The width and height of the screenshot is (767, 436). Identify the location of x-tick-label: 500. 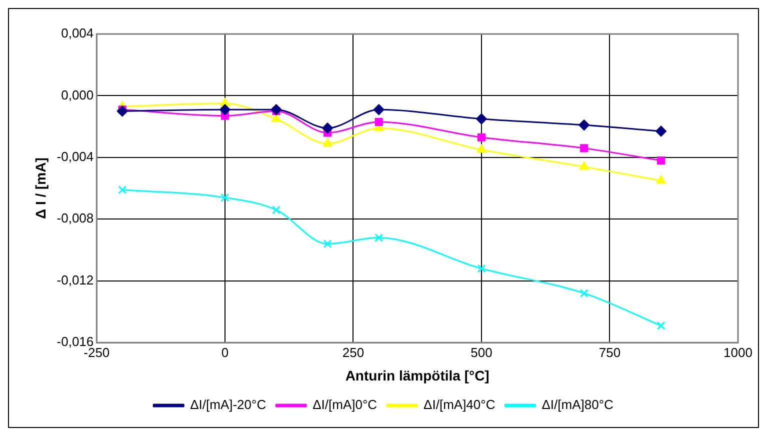
(481, 352).